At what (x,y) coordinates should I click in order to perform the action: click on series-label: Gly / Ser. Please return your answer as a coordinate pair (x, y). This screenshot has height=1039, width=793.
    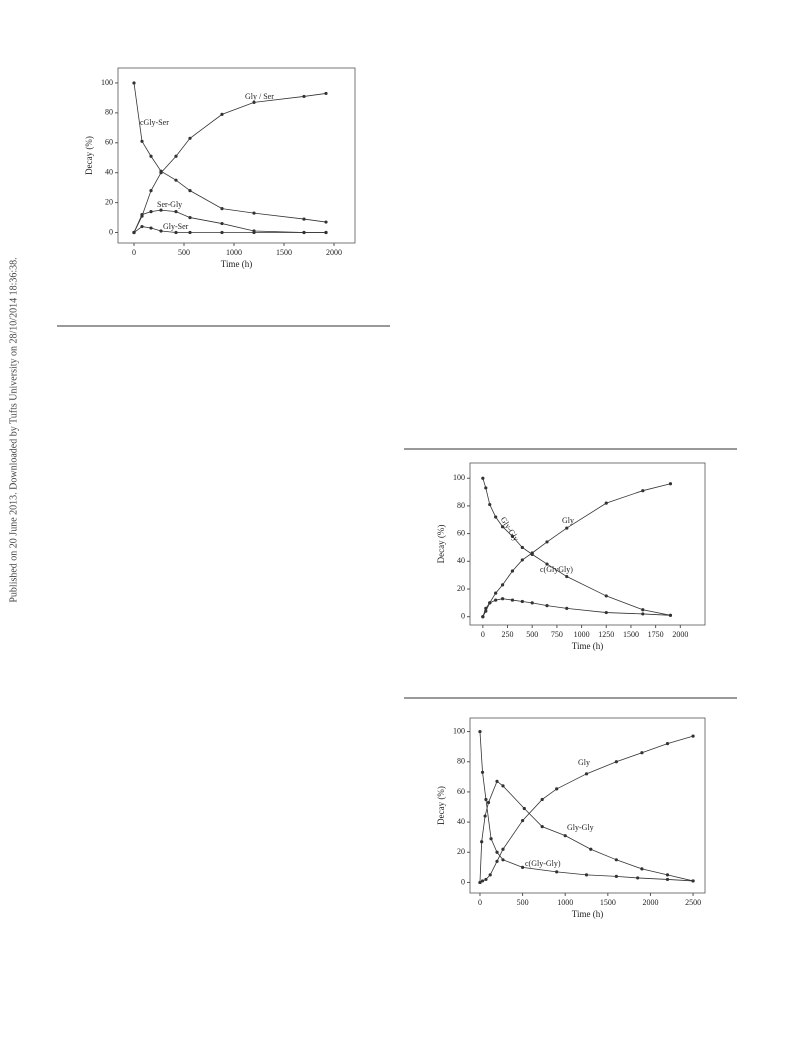
    Looking at the image, I should click on (259, 96).